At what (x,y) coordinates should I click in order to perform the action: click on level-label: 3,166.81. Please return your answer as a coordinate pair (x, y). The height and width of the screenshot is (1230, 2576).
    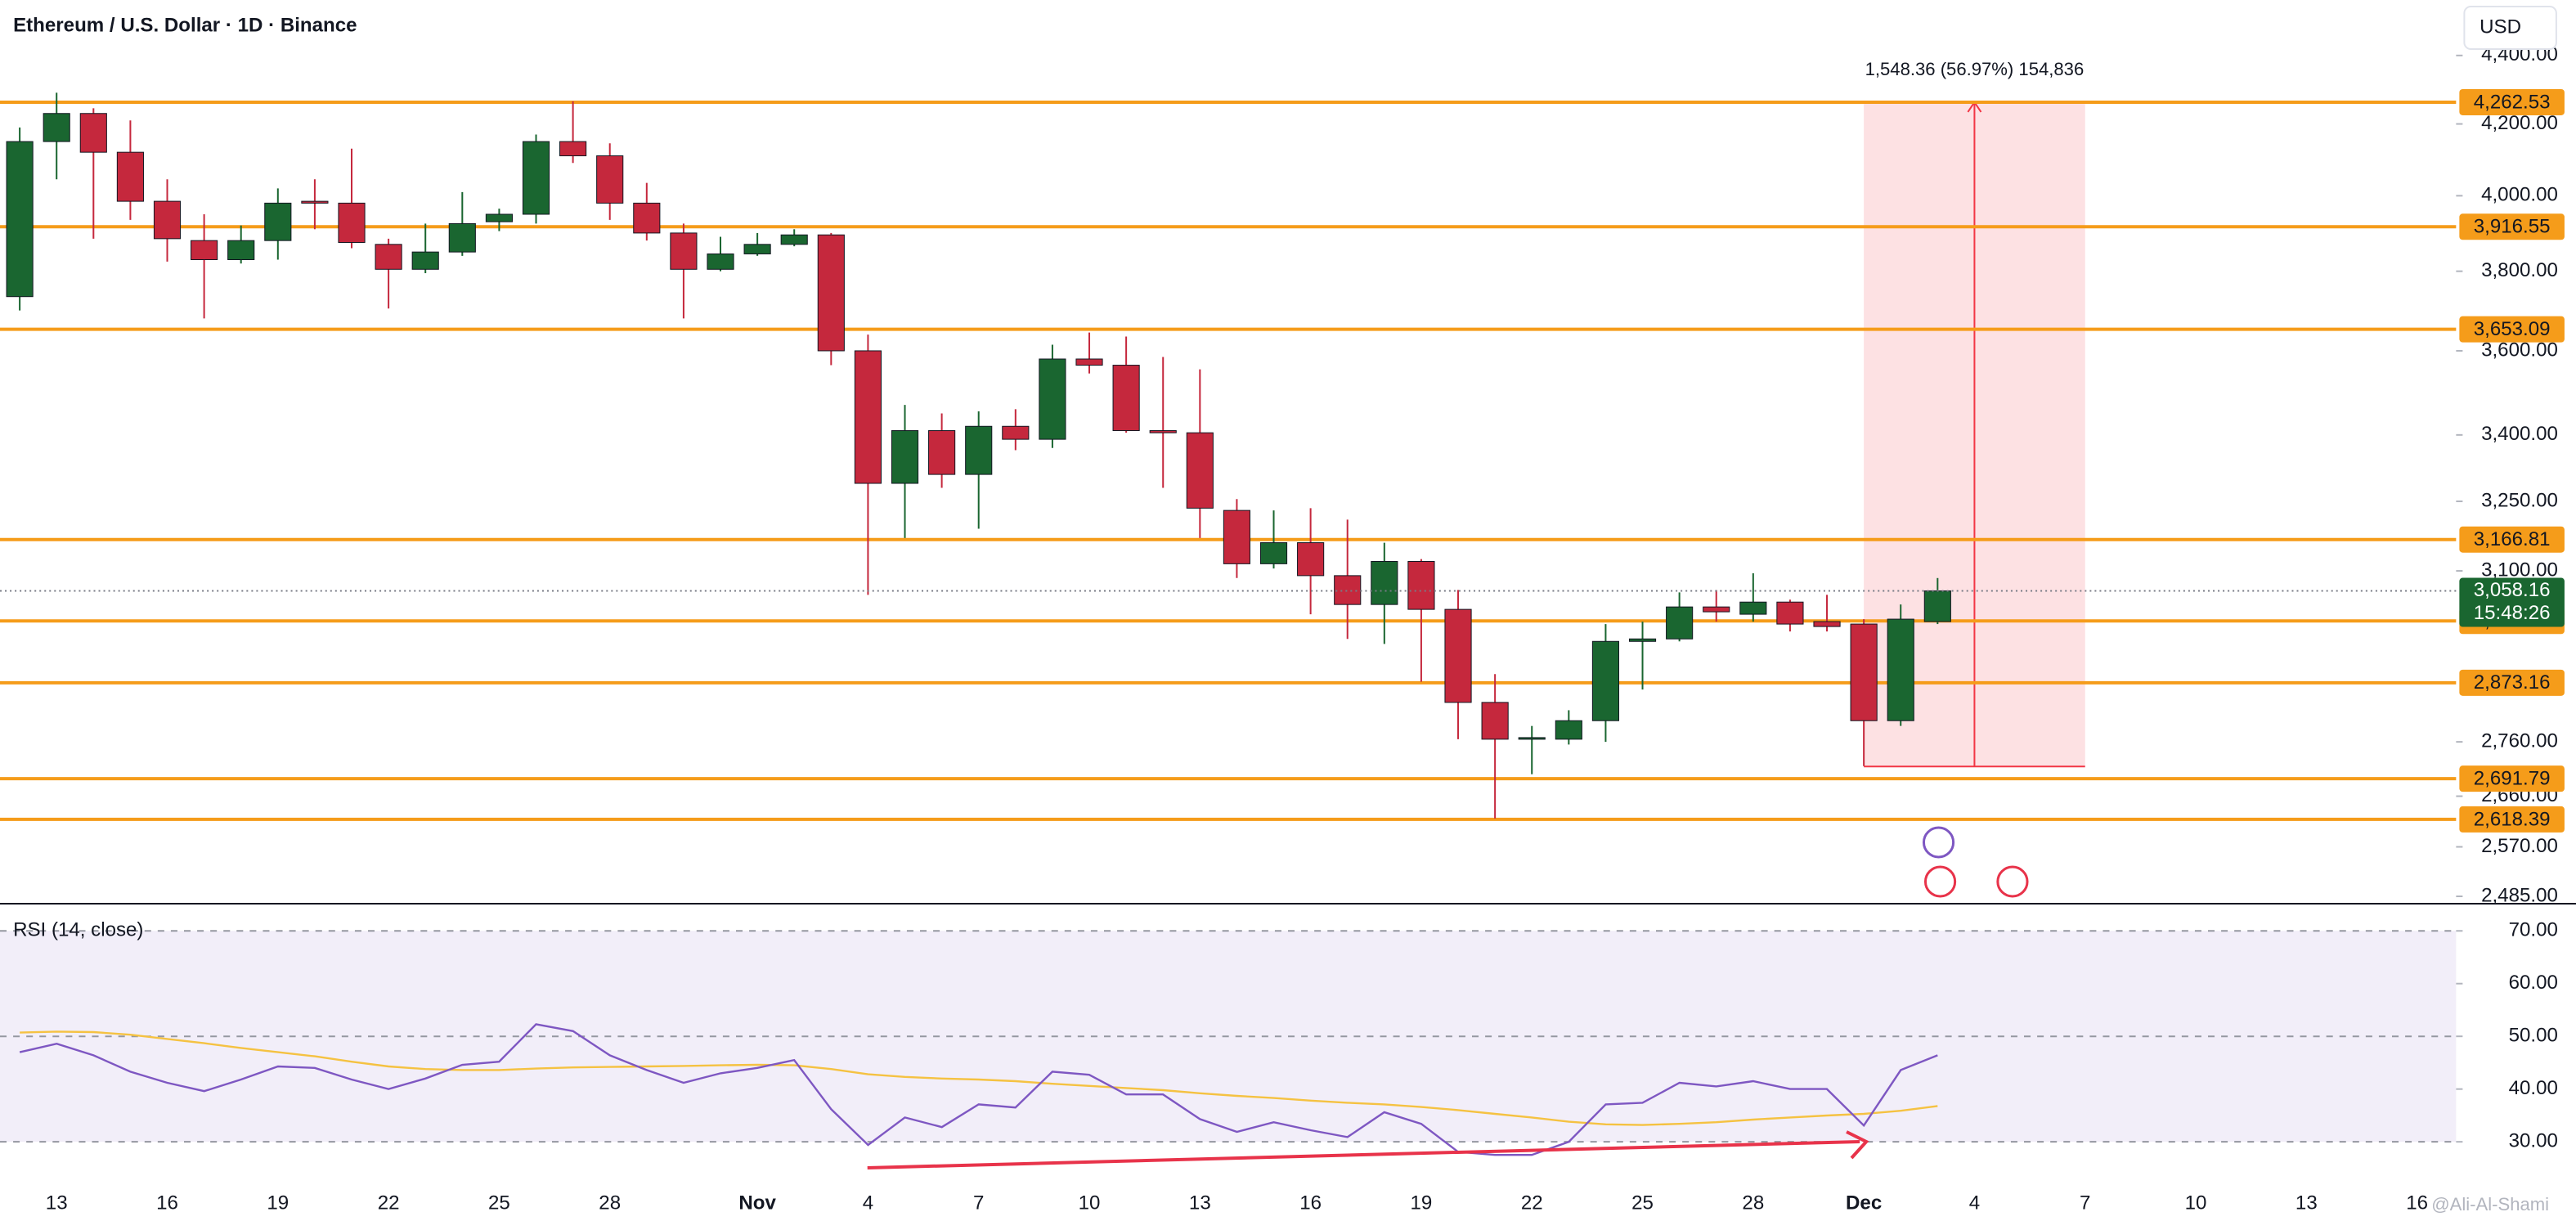
    Looking at the image, I should click on (2513, 539).